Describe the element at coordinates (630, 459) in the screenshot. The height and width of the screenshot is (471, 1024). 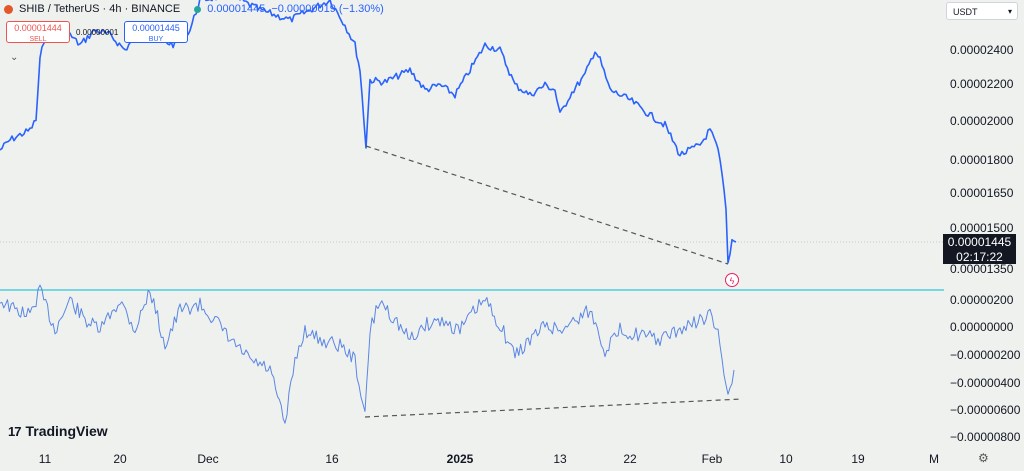
I see `time-axis-tick: 22` at that location.